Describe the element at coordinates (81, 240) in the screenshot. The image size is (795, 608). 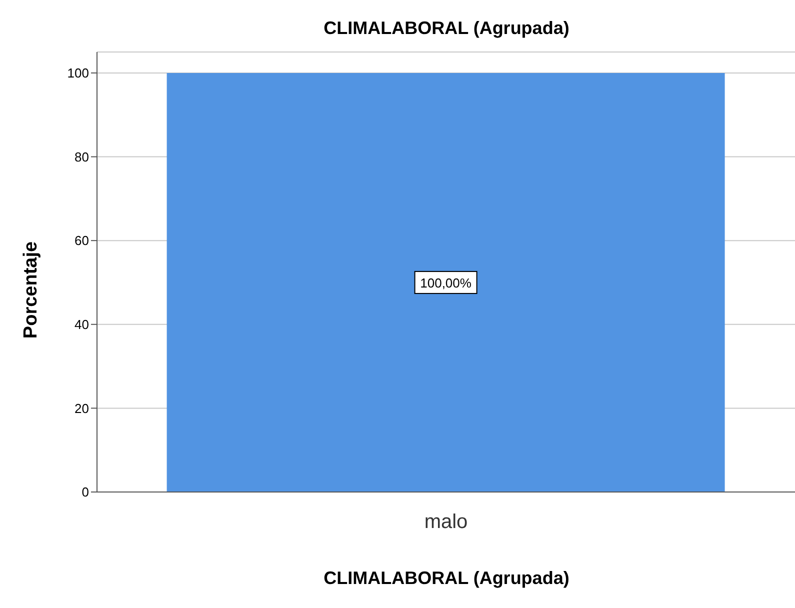
I see `y-tick-label: 60` at that location.